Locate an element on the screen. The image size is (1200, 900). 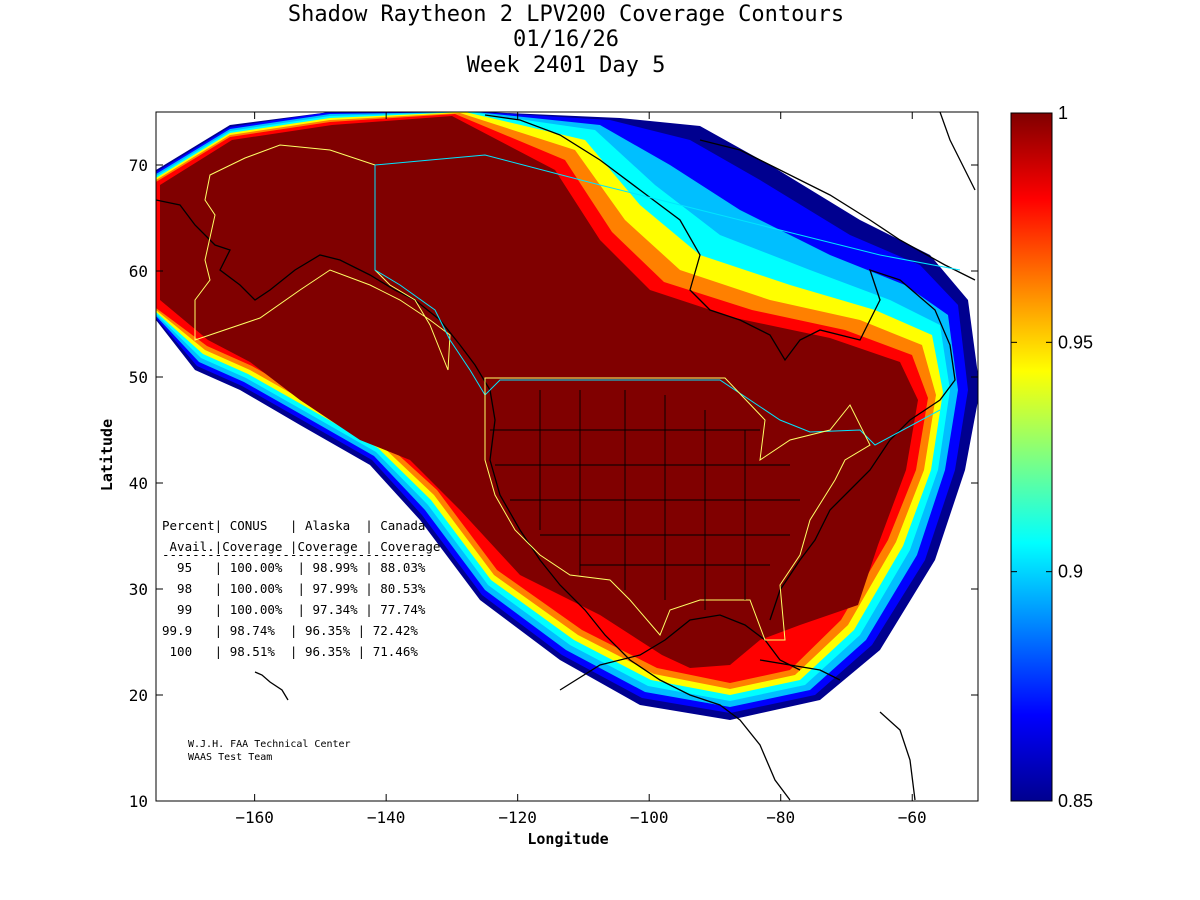
table-row: 100 | 98.51% | 96.35% | 71.46% is located at coordinates (290, 651).